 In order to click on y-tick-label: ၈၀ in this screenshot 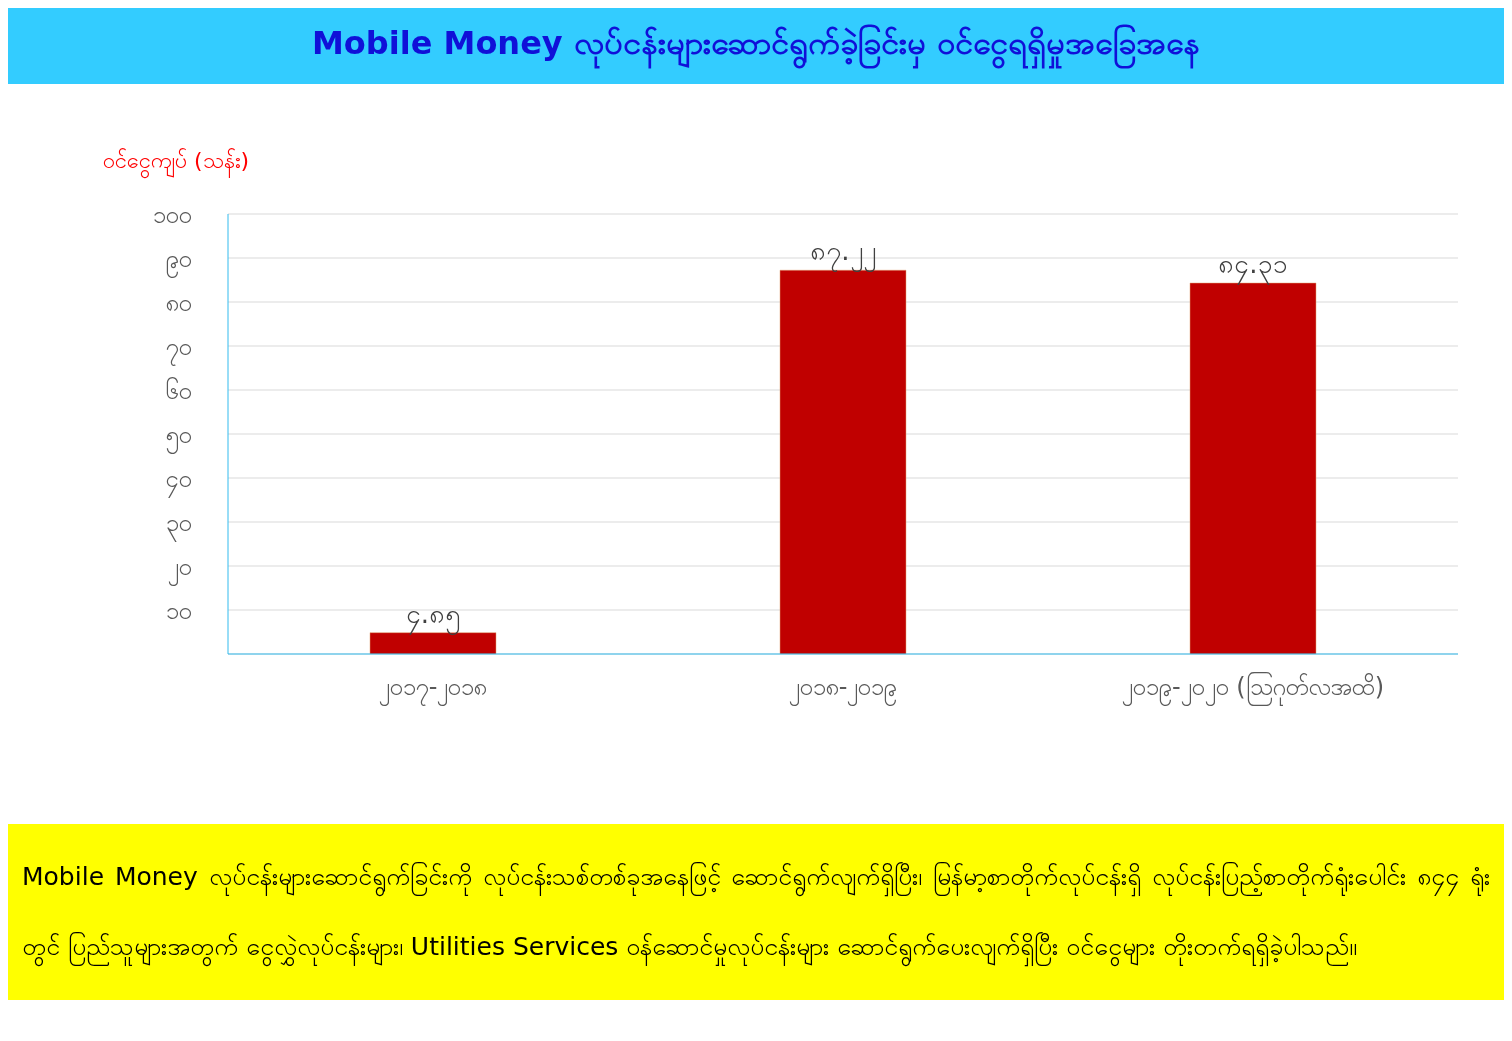, I will do `click(179, 302)`.